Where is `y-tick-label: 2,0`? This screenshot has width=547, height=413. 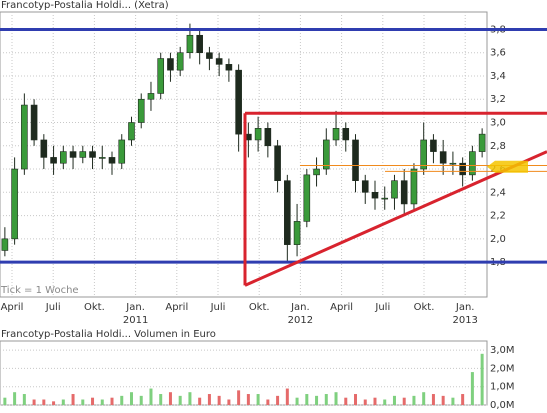
y-tick-label: 2,0 is located at coordinates (498, 239).